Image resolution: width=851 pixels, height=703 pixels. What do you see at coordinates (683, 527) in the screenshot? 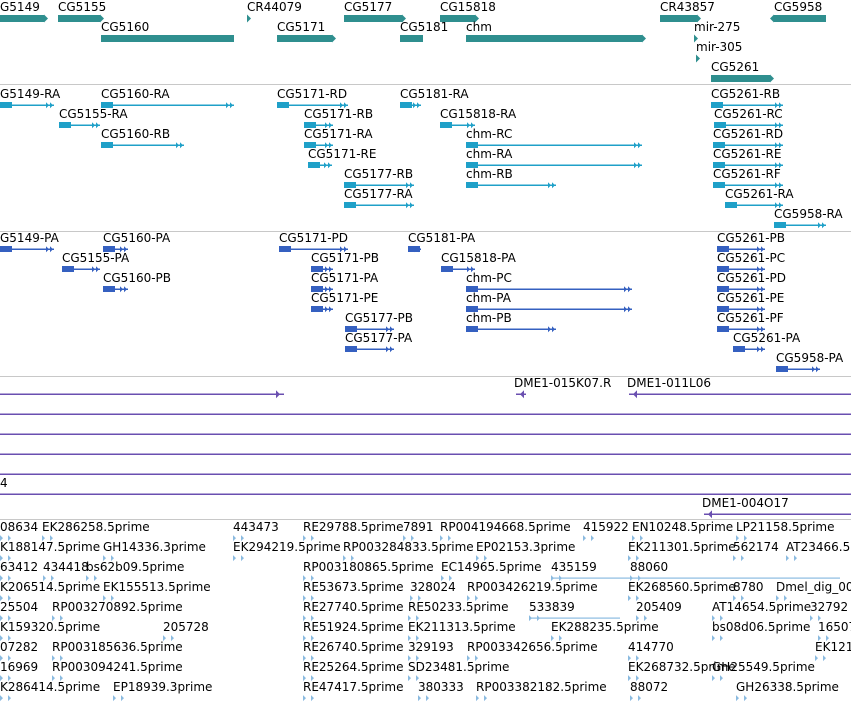
I see `est-label: EN10248.5prime` at bounding box center [683, 527].